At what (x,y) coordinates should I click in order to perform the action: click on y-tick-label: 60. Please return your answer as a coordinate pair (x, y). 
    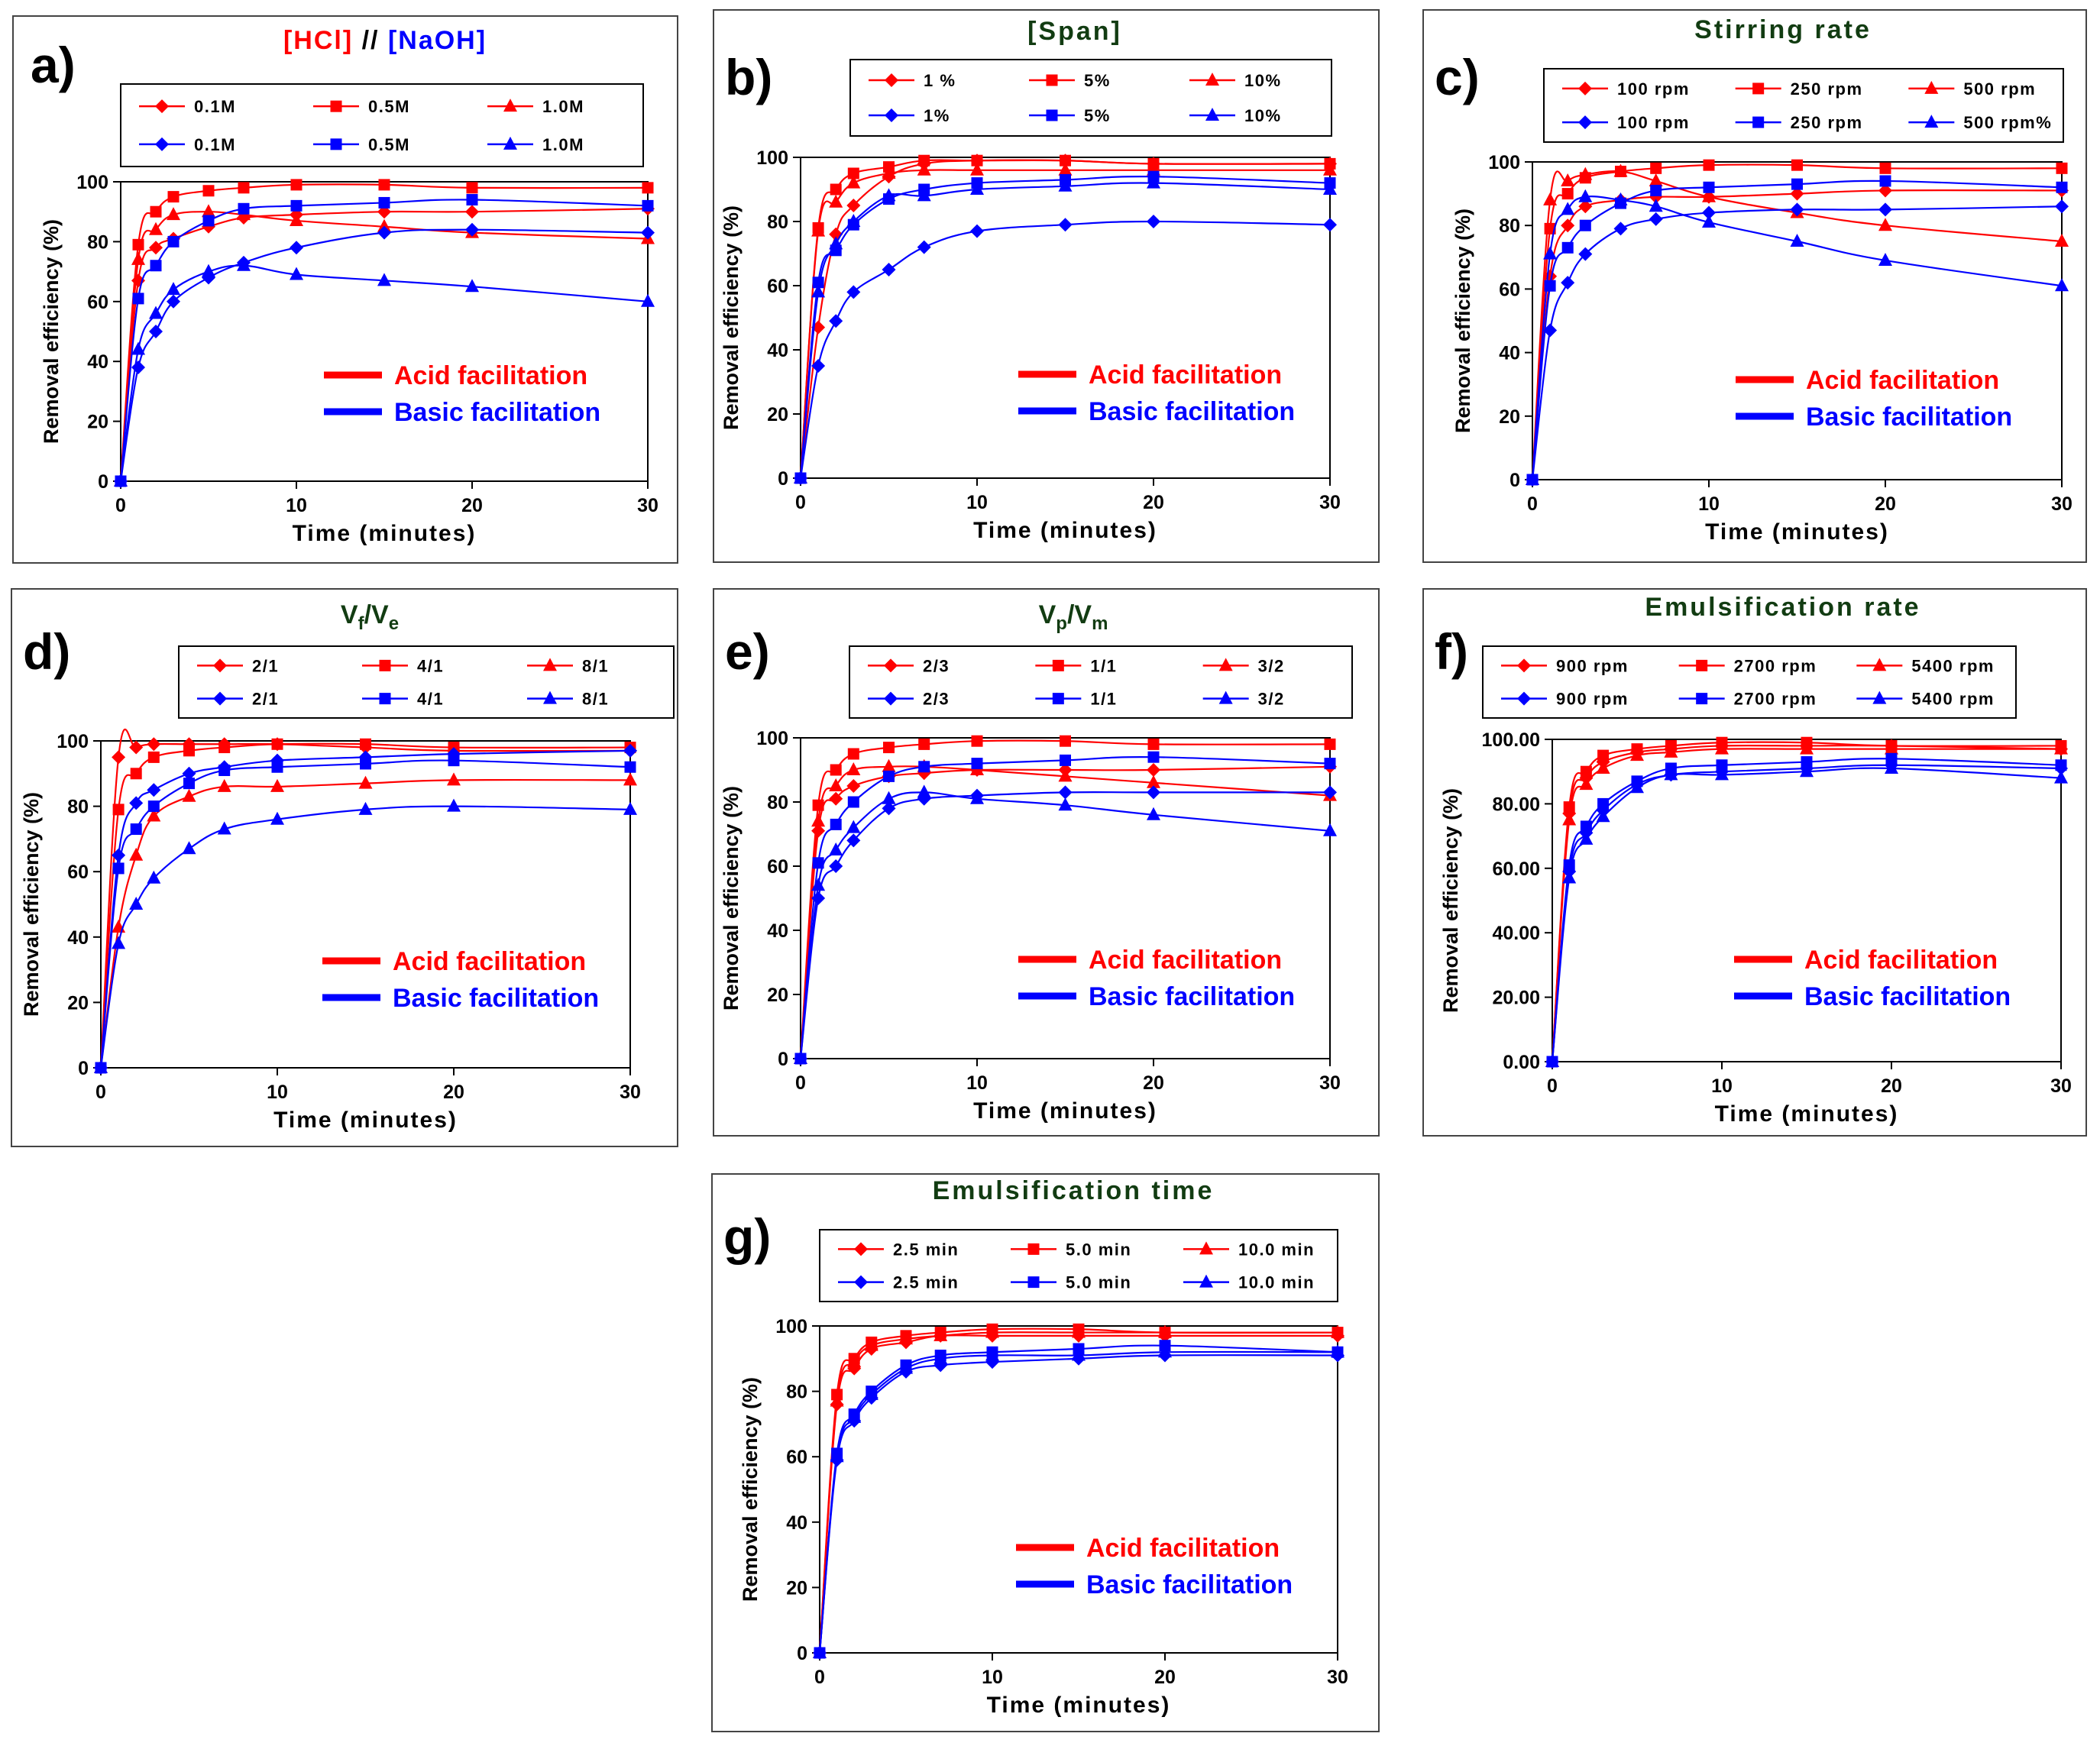
    Looking at the image, I should click on (97, 302).